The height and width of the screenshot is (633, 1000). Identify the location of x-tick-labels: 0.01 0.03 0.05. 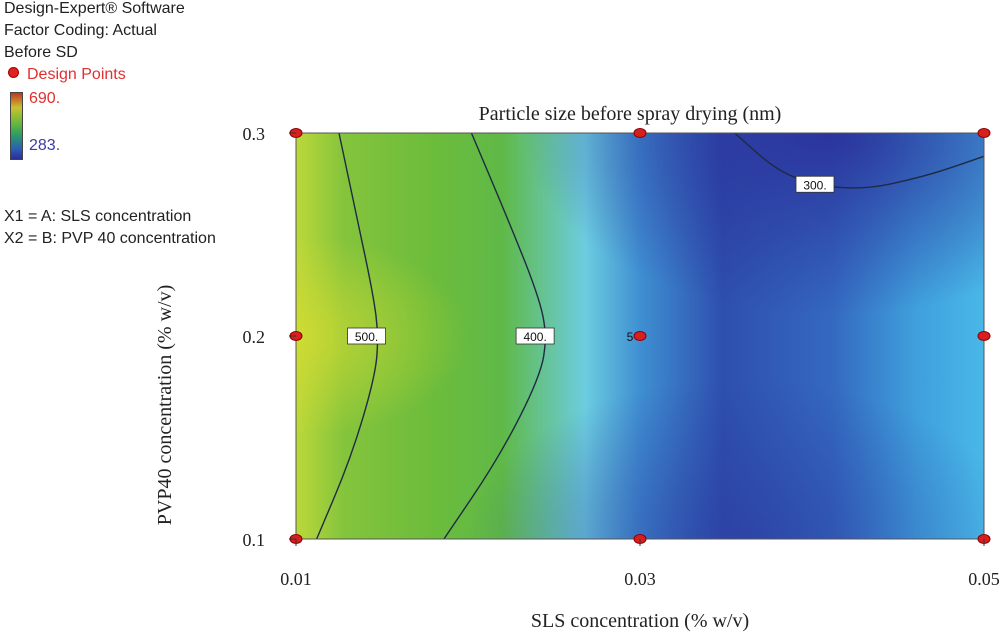
(640, 564).